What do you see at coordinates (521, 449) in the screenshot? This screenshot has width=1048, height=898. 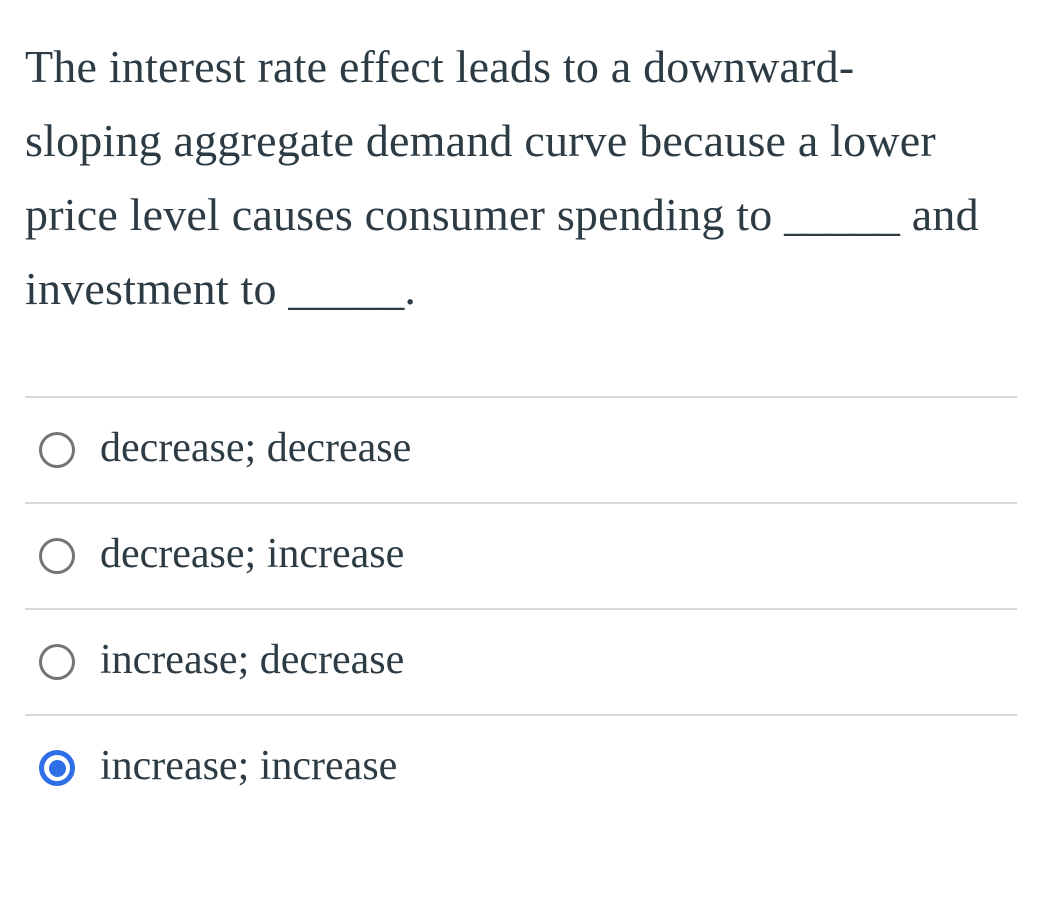 I see `option-row-decrease-decrease: decrease; decrease` at bounding box center [521, 449].